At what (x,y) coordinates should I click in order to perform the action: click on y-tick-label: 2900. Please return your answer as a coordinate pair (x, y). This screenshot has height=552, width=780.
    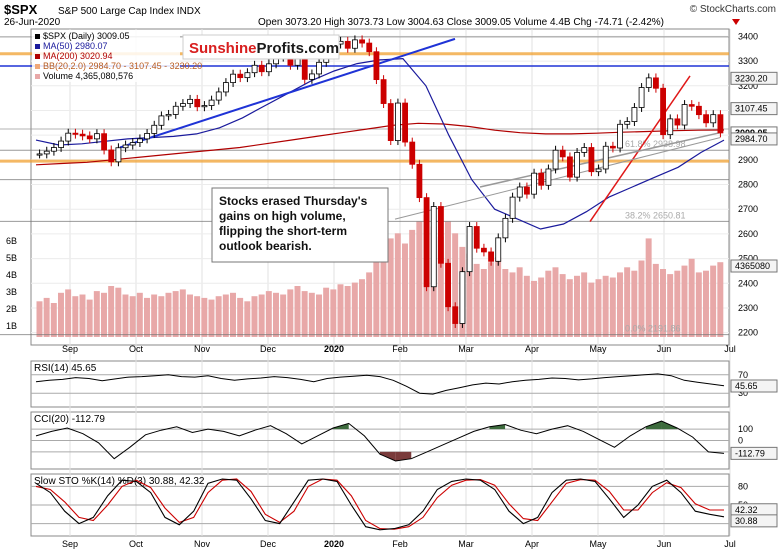
    Looking at the image, I should click on (748, 160).